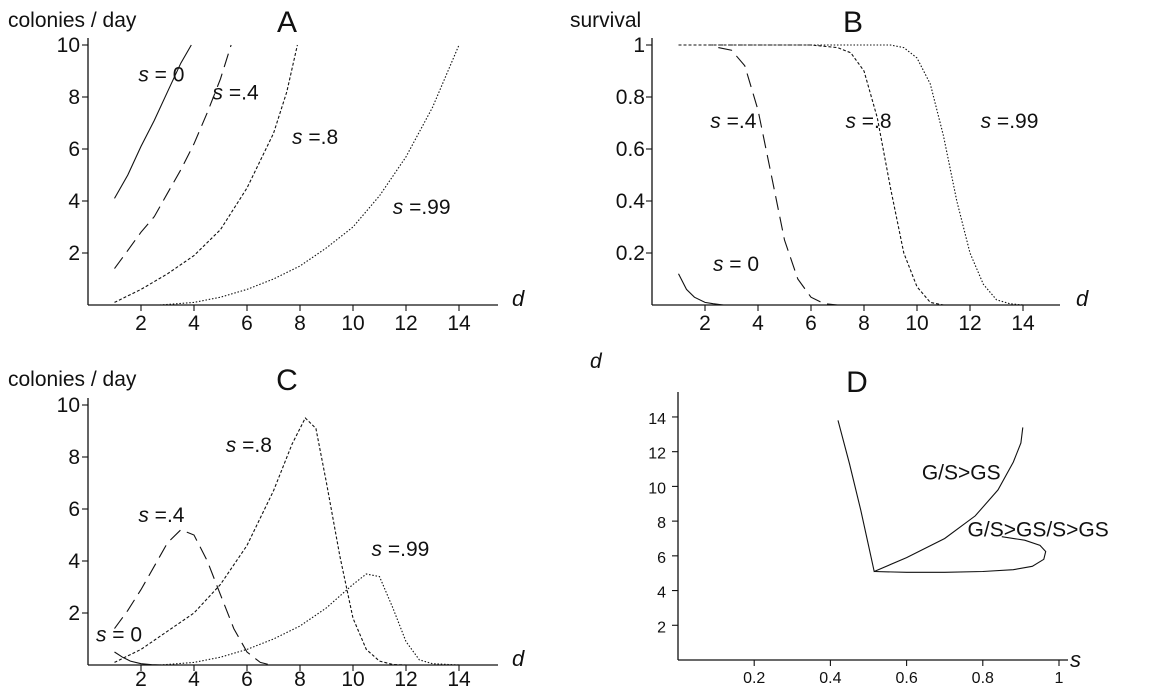 This screenshot has width=1151, height=687. What do you see at coordinates (1010, 121) in the screenshot?
I see `curve-label-b-s-99: s =.99` at bounding box center [1010, 121].